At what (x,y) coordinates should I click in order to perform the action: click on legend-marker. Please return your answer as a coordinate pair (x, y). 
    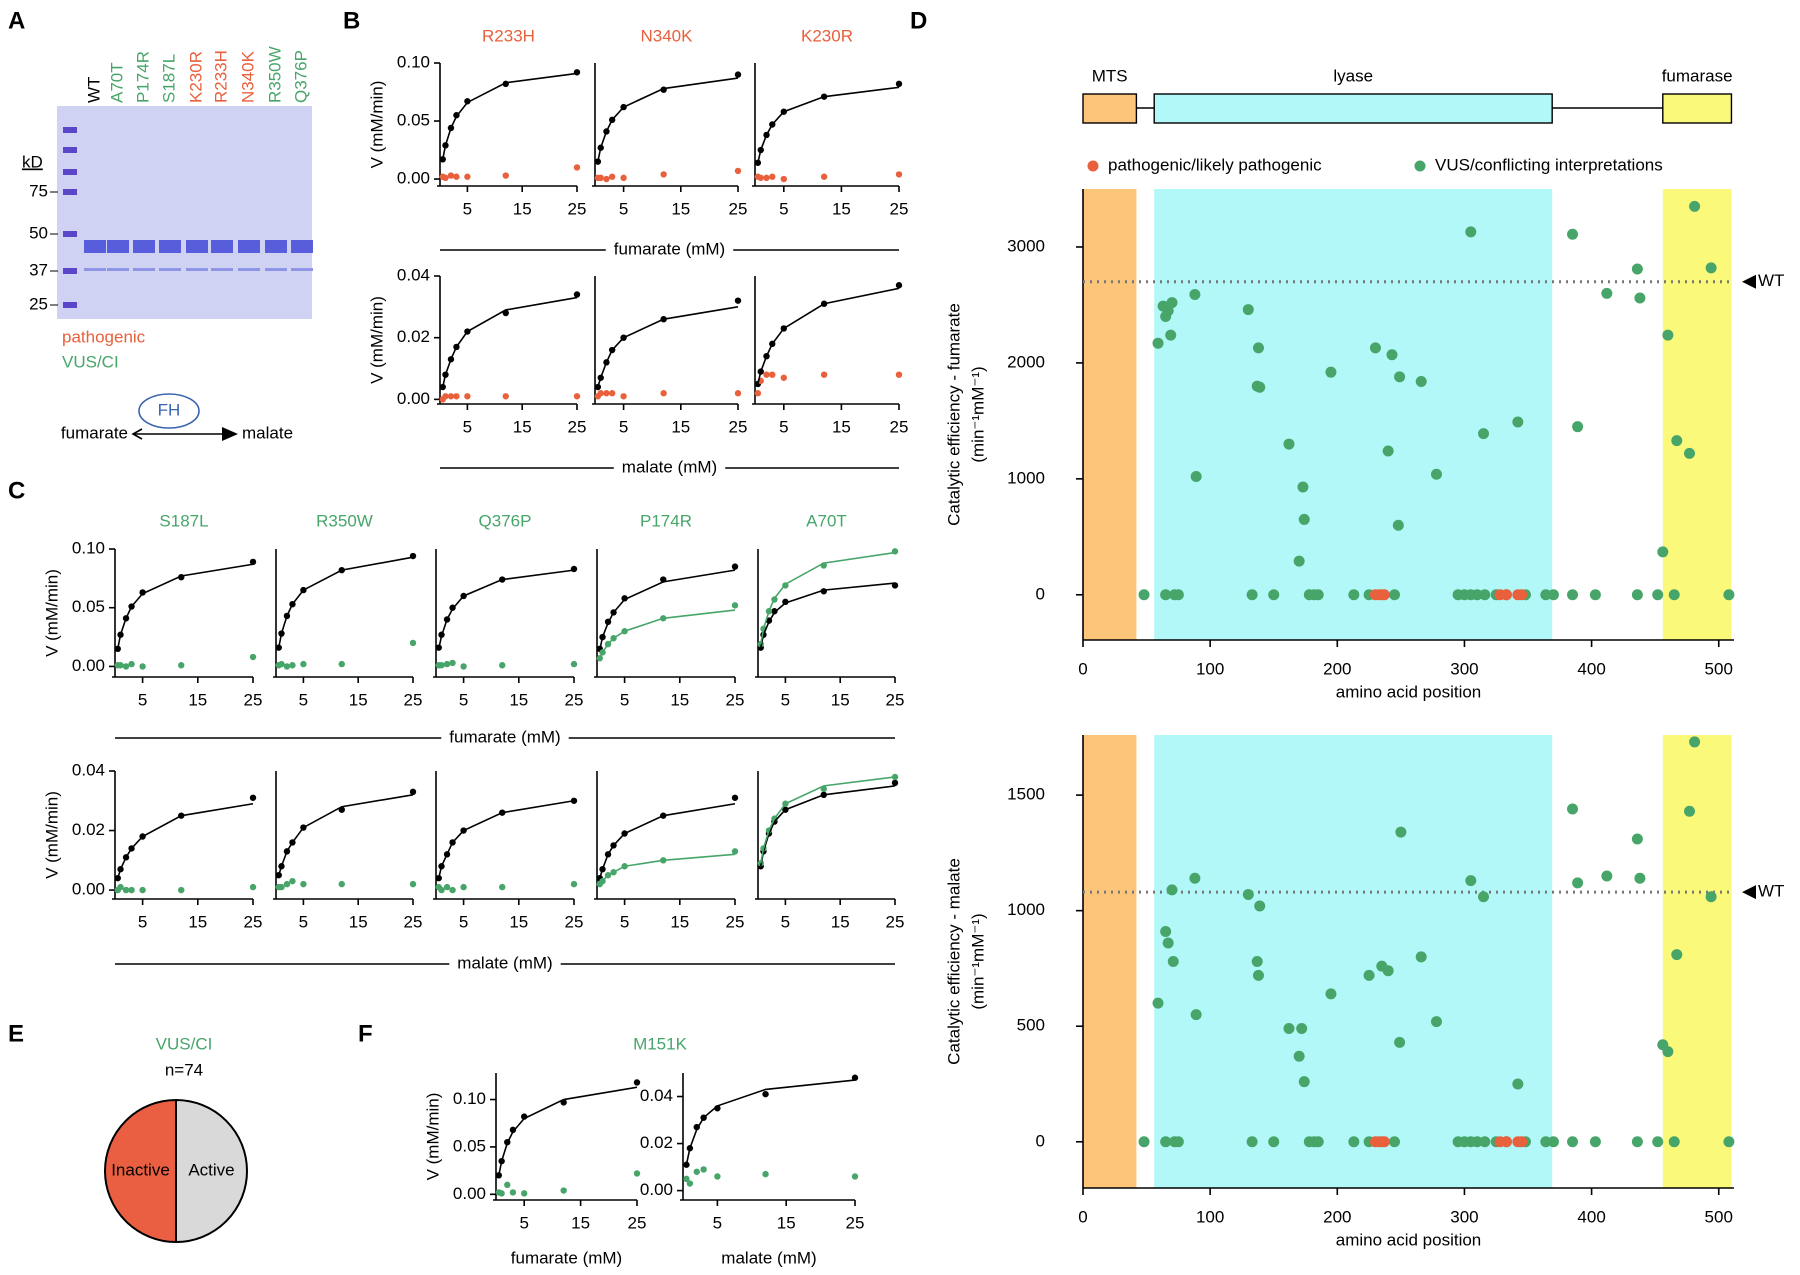
    Looking at the image, I should click on (1420, 166).